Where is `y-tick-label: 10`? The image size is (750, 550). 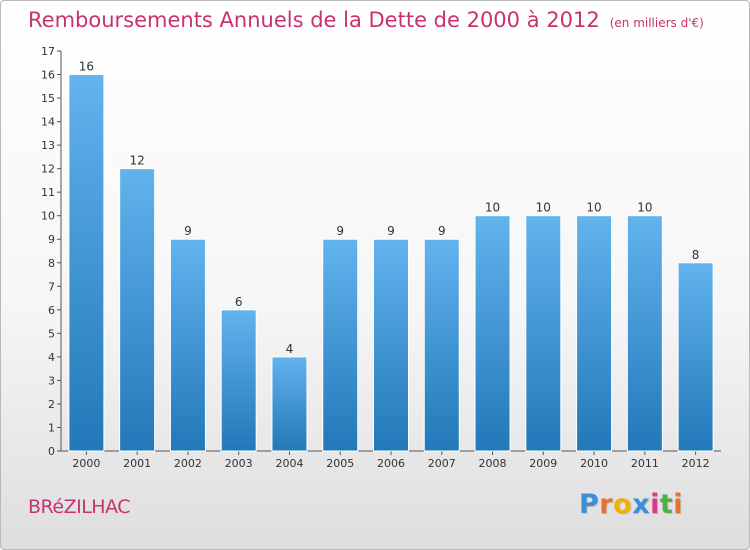 y-tick-label: 10 is located at coordinates (48, 216).